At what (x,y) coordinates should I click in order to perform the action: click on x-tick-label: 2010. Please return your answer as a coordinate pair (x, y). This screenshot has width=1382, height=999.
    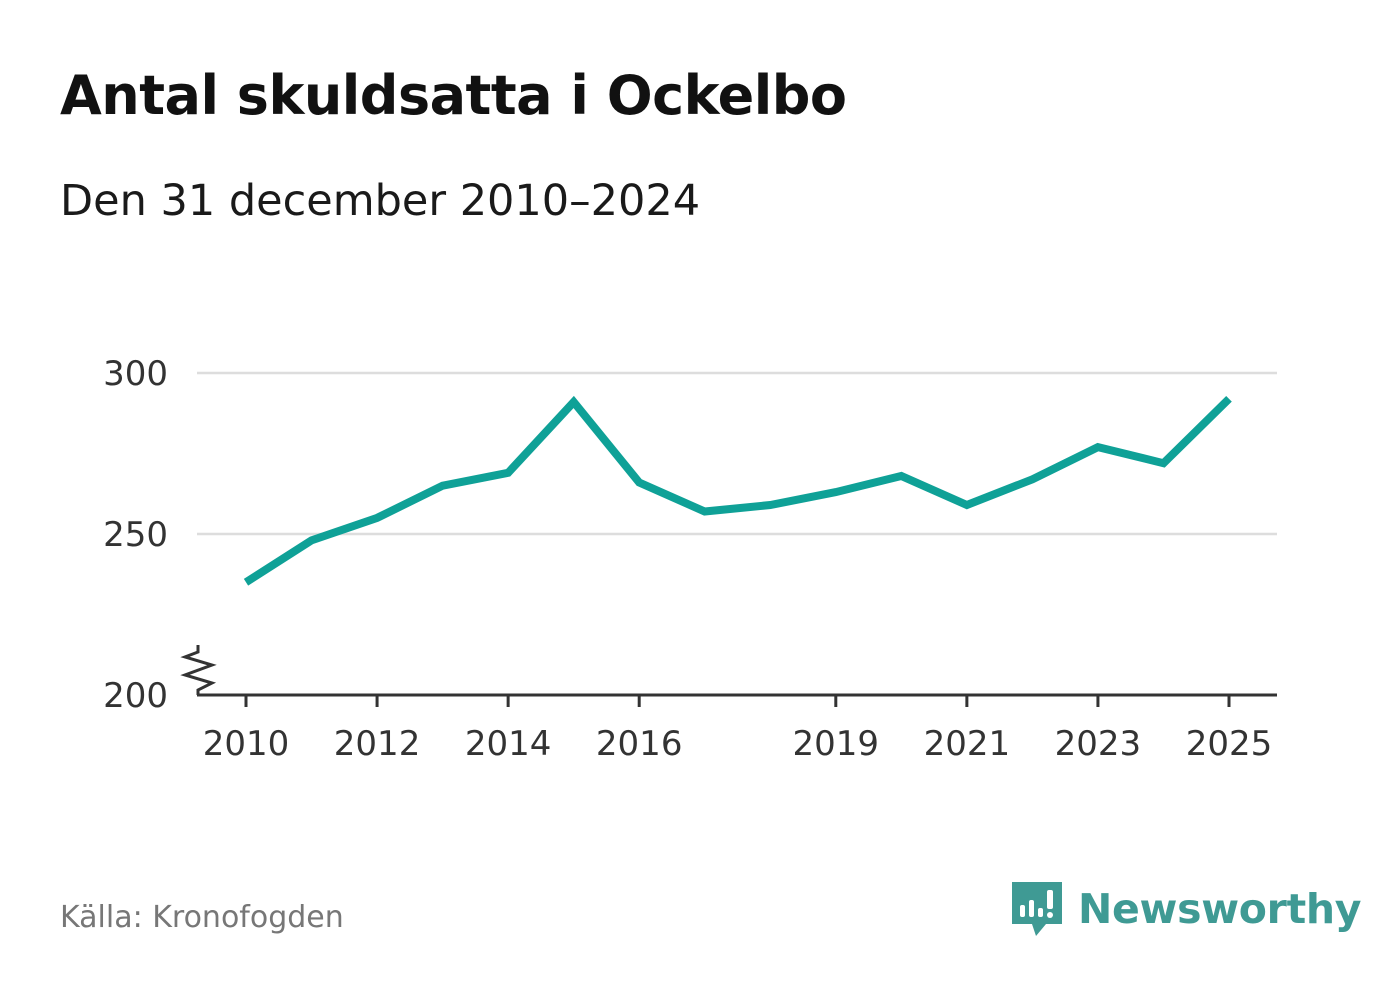
    Looking at the image, I should click on (246, 744).